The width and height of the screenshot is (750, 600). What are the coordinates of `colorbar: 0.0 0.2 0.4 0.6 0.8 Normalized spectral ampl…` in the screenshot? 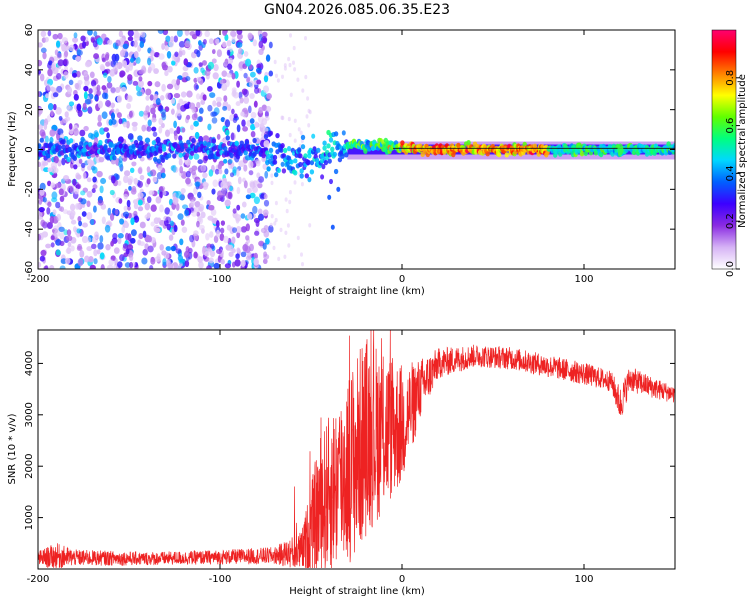 It's located at (729, 153).